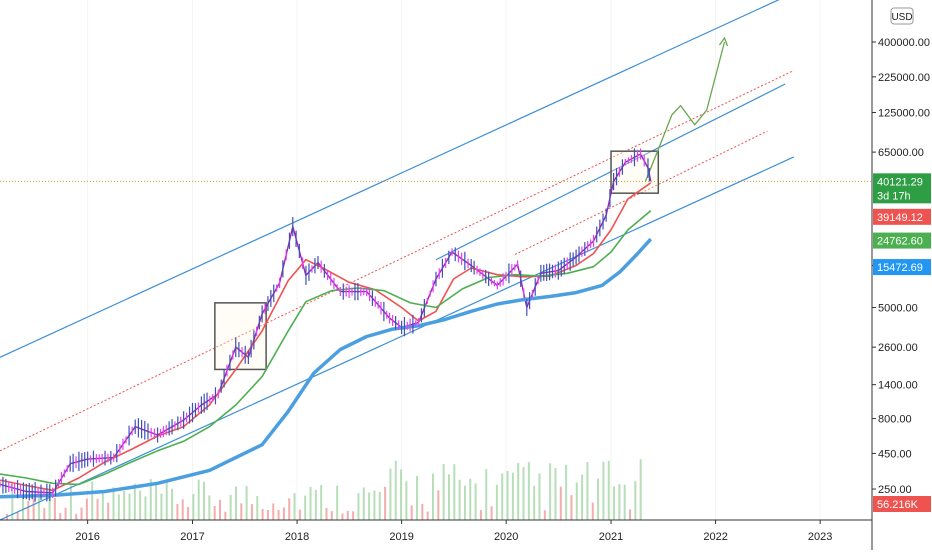  Describe the element at coordinates (904, 113) in the screenshot. I see `y-tick-label: 125000.00` at that location.